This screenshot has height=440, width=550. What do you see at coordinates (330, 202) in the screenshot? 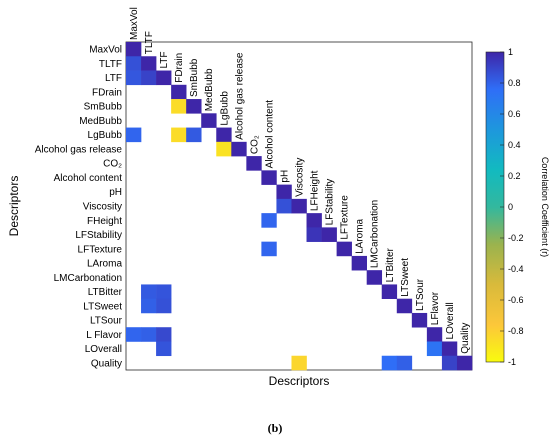
I see `x-tick-label: LFStability` at bounding box center [330, 202].